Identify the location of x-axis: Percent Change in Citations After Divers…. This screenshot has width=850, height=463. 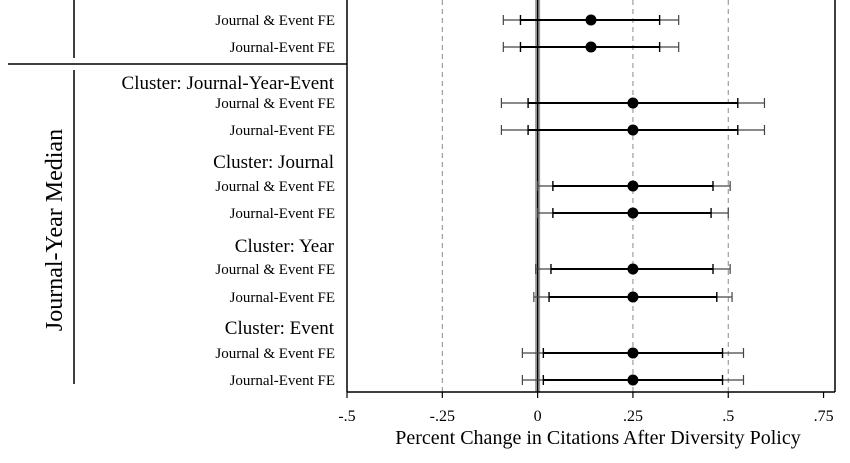
(586, 420).